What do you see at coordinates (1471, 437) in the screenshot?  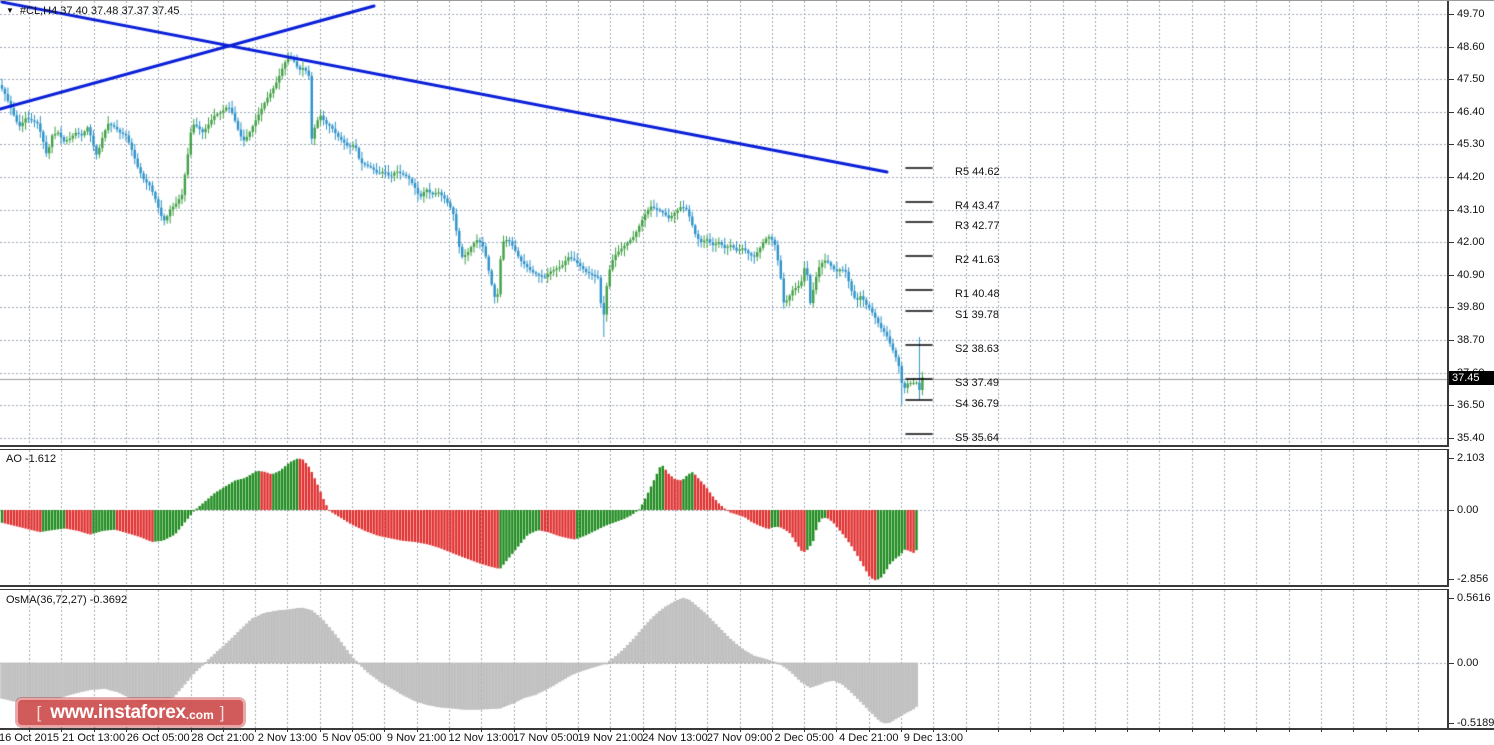 I see `axis-tick-label: 35.40` at bounding box center [1471, 437].